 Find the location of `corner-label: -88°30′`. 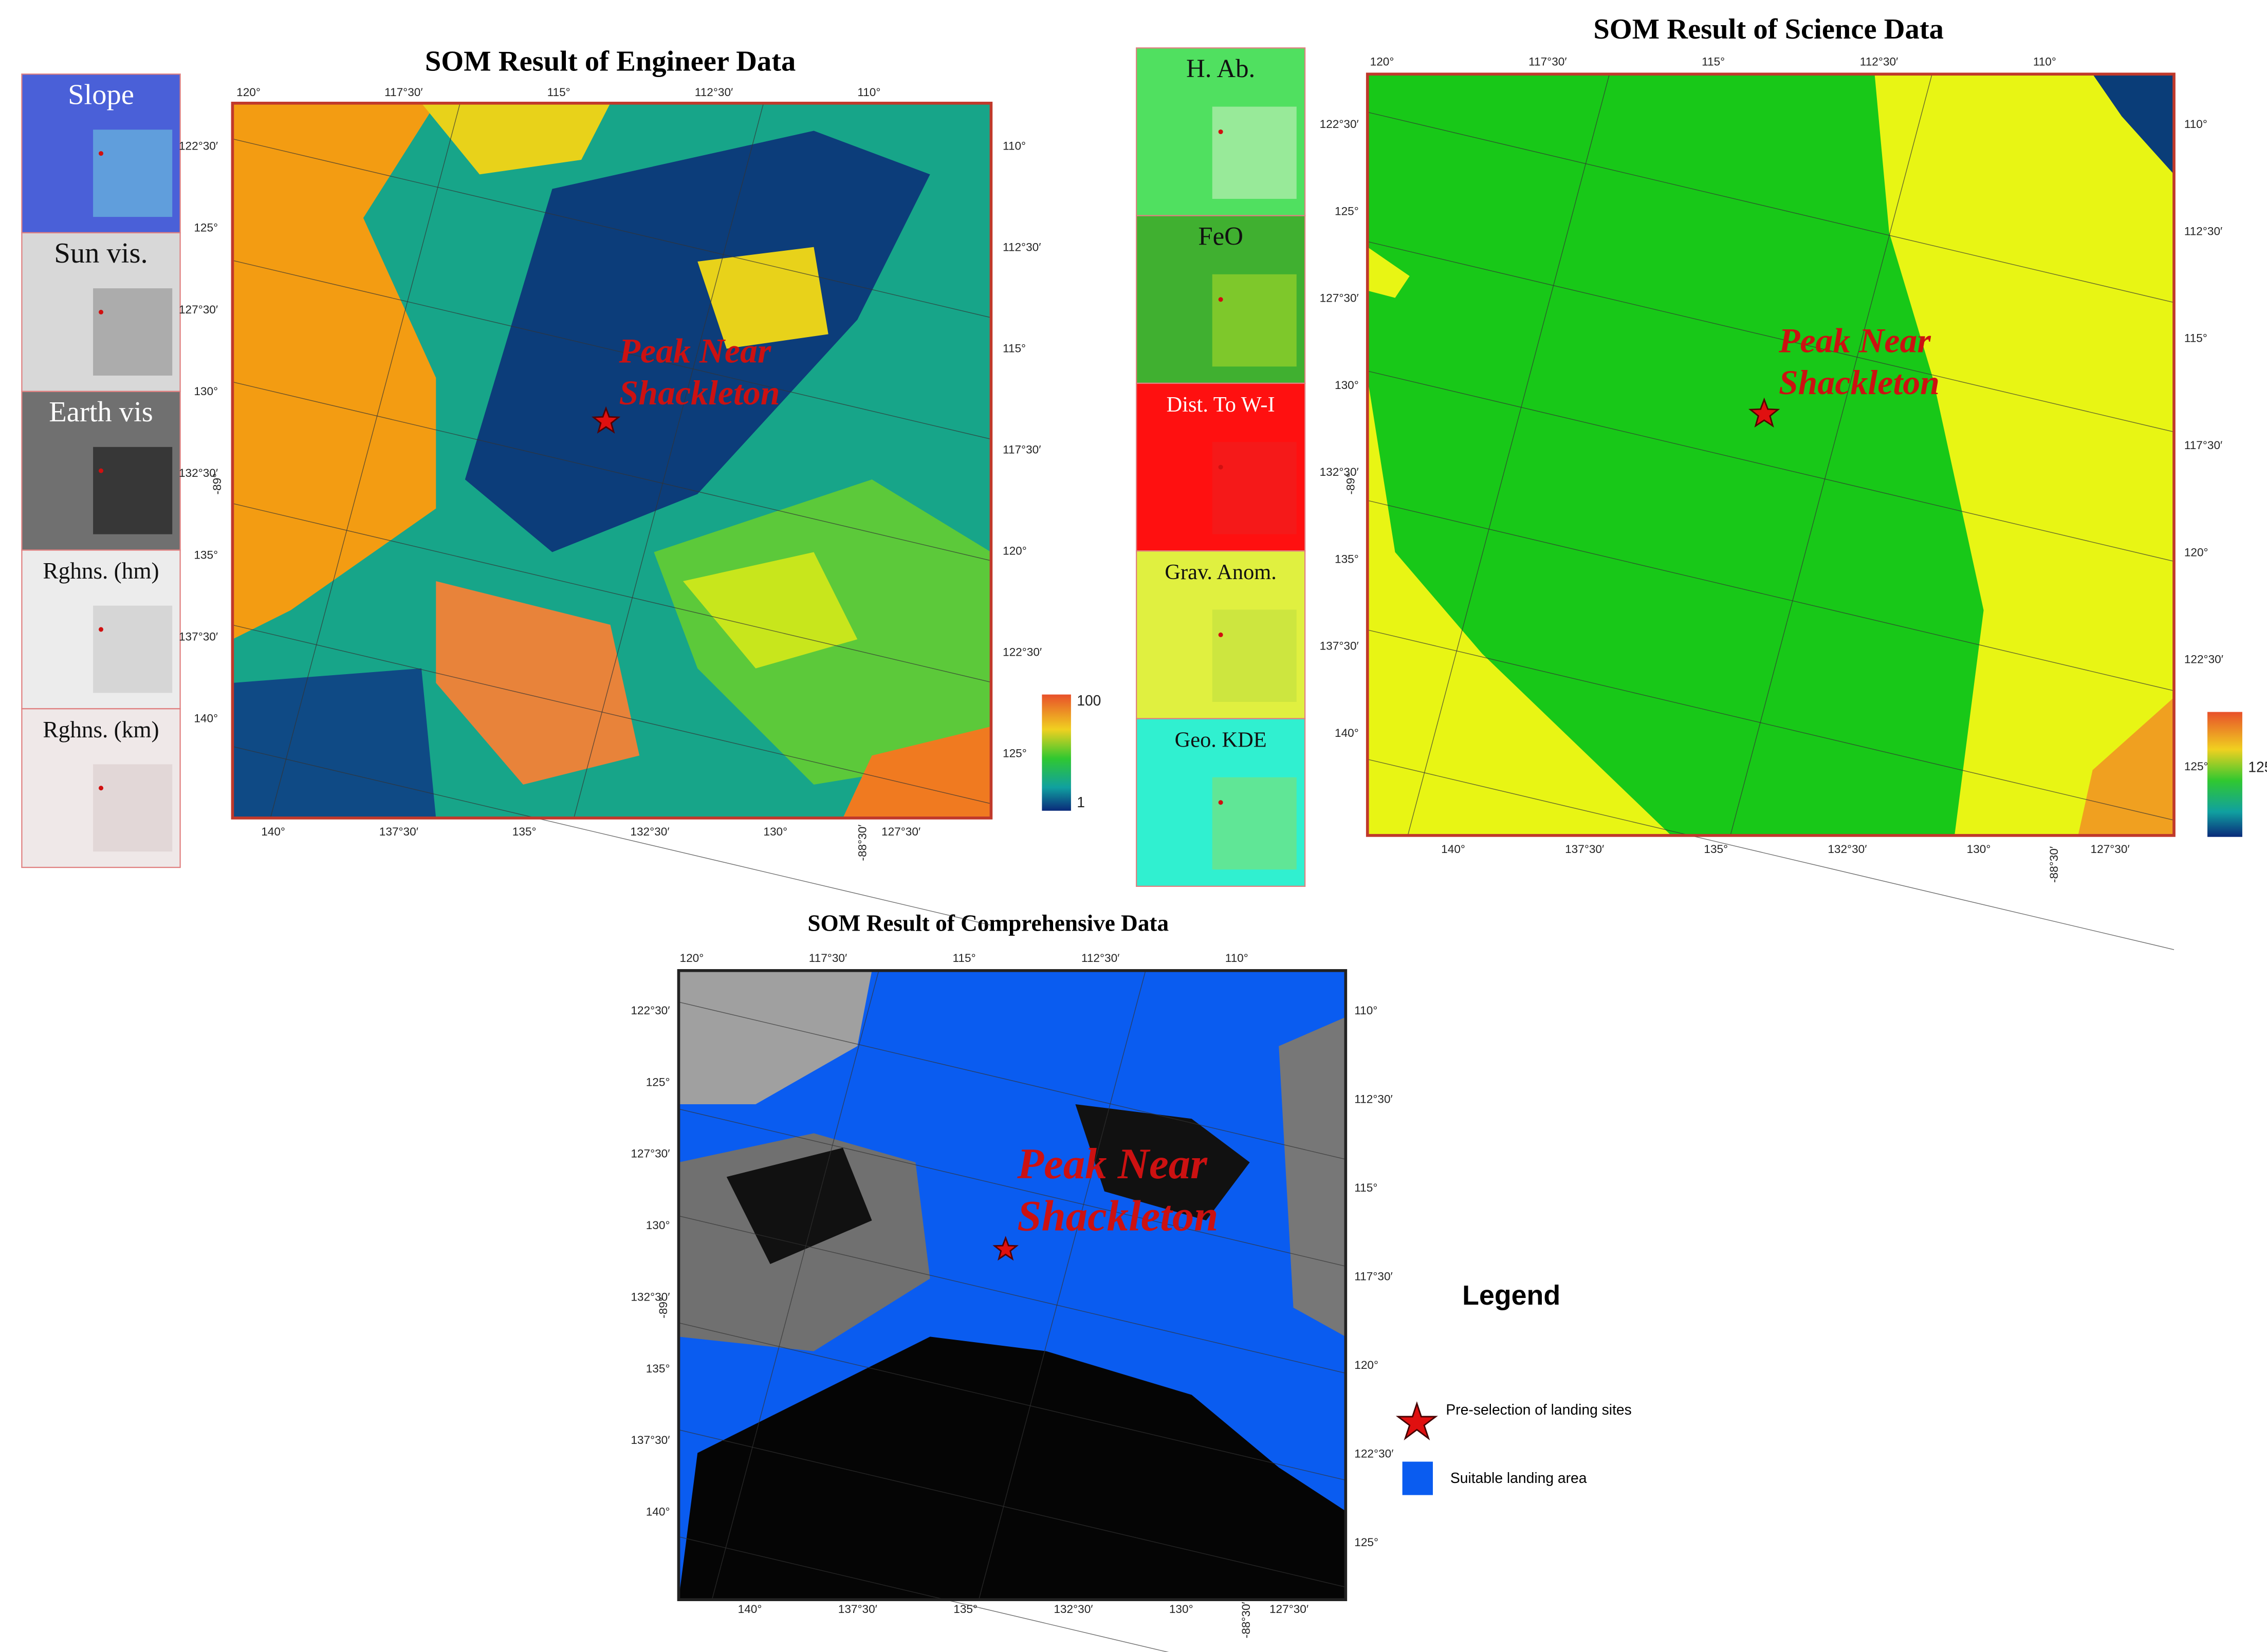

corner-label: -88°30′ is located at coordinates (1246, 1620).